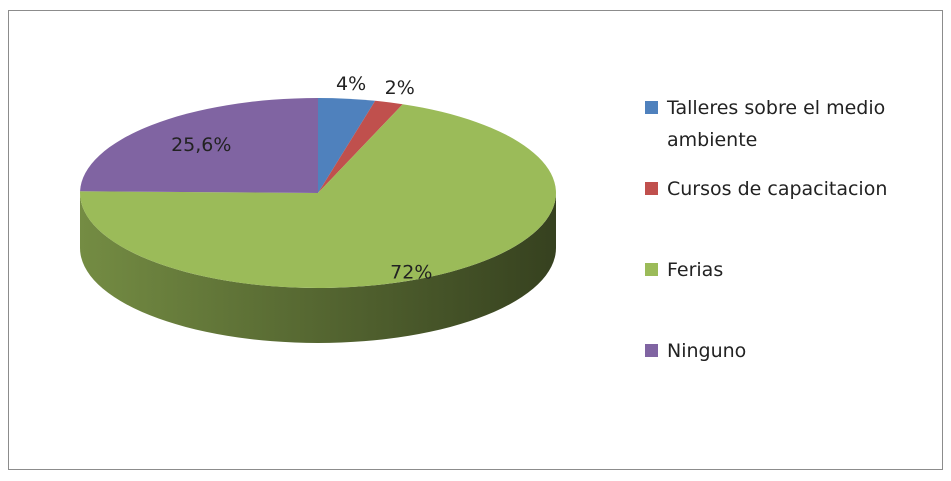 This screenshot has width=951, height=481. What do you see at coordinates (400, 88) in the screenshot?
I see `data-label: 2%` at bounding box center [400, 88].